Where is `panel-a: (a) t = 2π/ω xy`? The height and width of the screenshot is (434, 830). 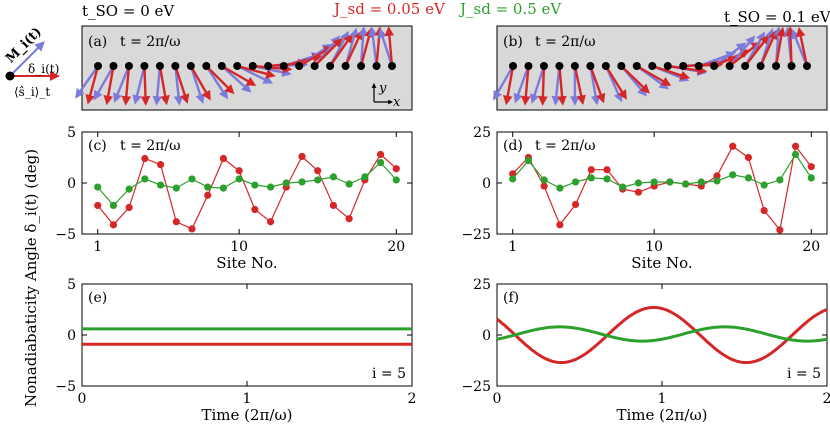 panel-a: (a) t = 2π/ω xy is located at coordinates (244, 68).